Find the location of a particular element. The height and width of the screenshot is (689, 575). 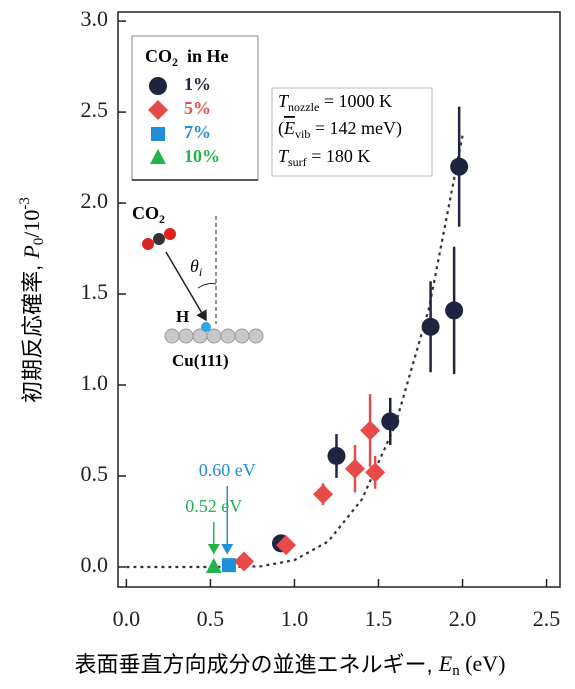

condition: Tsurf = 180 K is located at coordinates (324, 157).